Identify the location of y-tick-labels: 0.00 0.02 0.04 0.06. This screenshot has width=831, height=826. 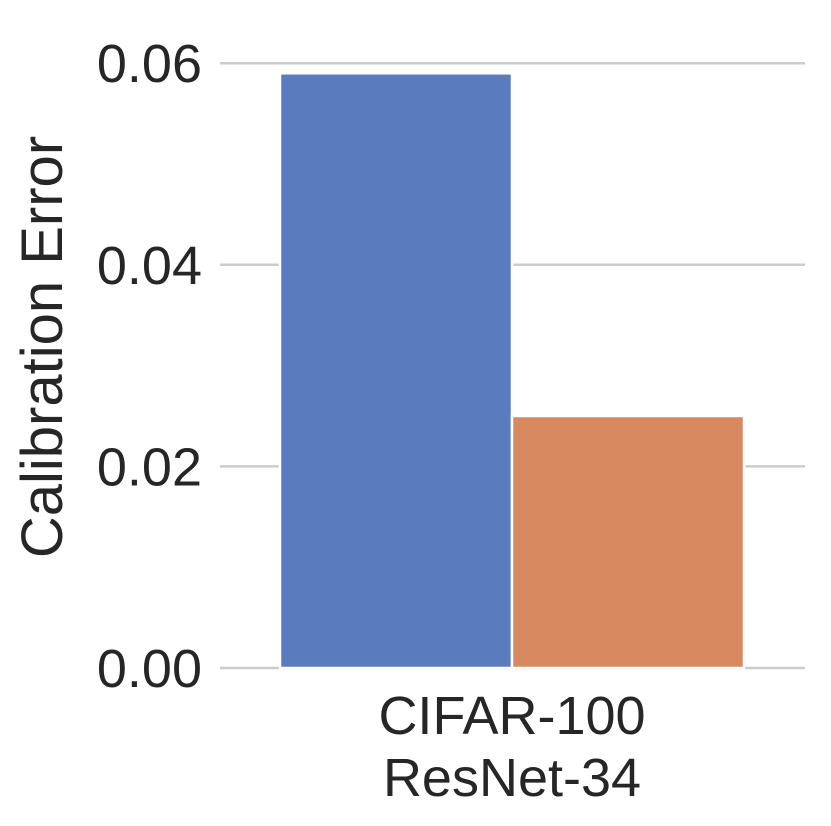
(149, 366).